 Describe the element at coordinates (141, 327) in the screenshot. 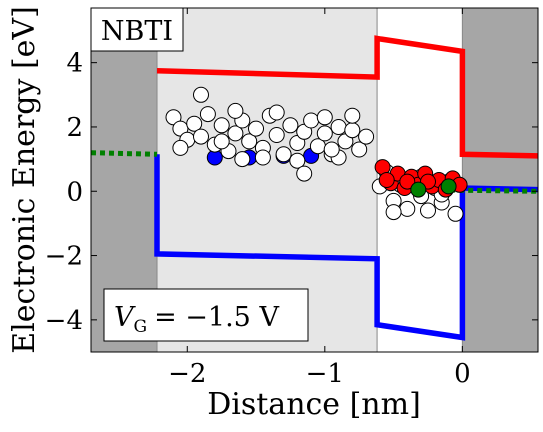

I see `bias-subscript: G` at that location.